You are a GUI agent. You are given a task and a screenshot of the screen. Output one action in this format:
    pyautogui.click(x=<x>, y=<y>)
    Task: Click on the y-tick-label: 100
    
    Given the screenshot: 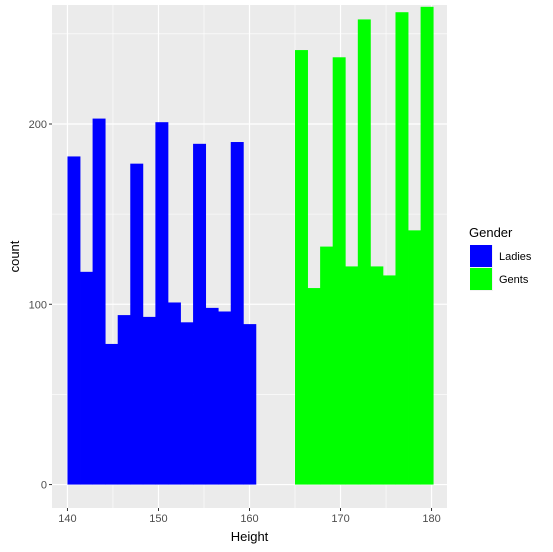 What is the action you would take?
    pyautogui.click(x=38, y=305)
    